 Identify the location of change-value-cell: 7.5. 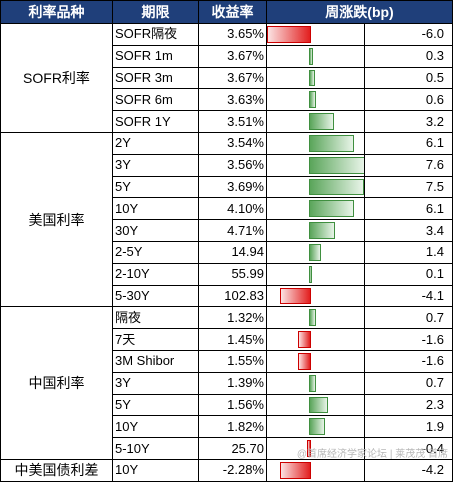
(409, 187).